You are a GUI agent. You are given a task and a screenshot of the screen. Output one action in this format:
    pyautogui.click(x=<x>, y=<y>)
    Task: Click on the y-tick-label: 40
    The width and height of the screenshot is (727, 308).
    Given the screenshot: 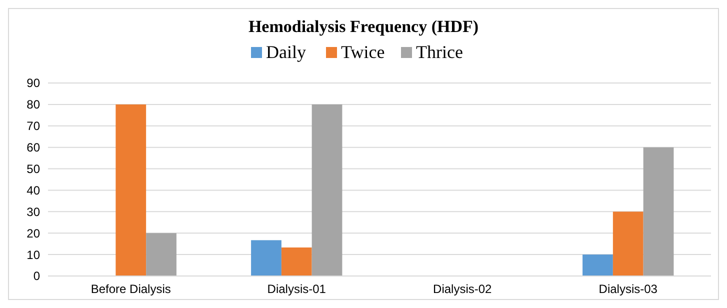 What is the action you would take?
    pyautogui.click(x=33, y=190)
    